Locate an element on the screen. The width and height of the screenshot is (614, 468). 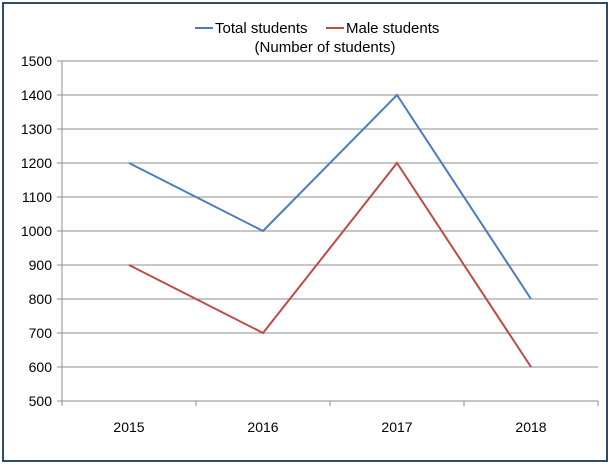
y-tick-label: 1400 is located at coordinates (36, 95).